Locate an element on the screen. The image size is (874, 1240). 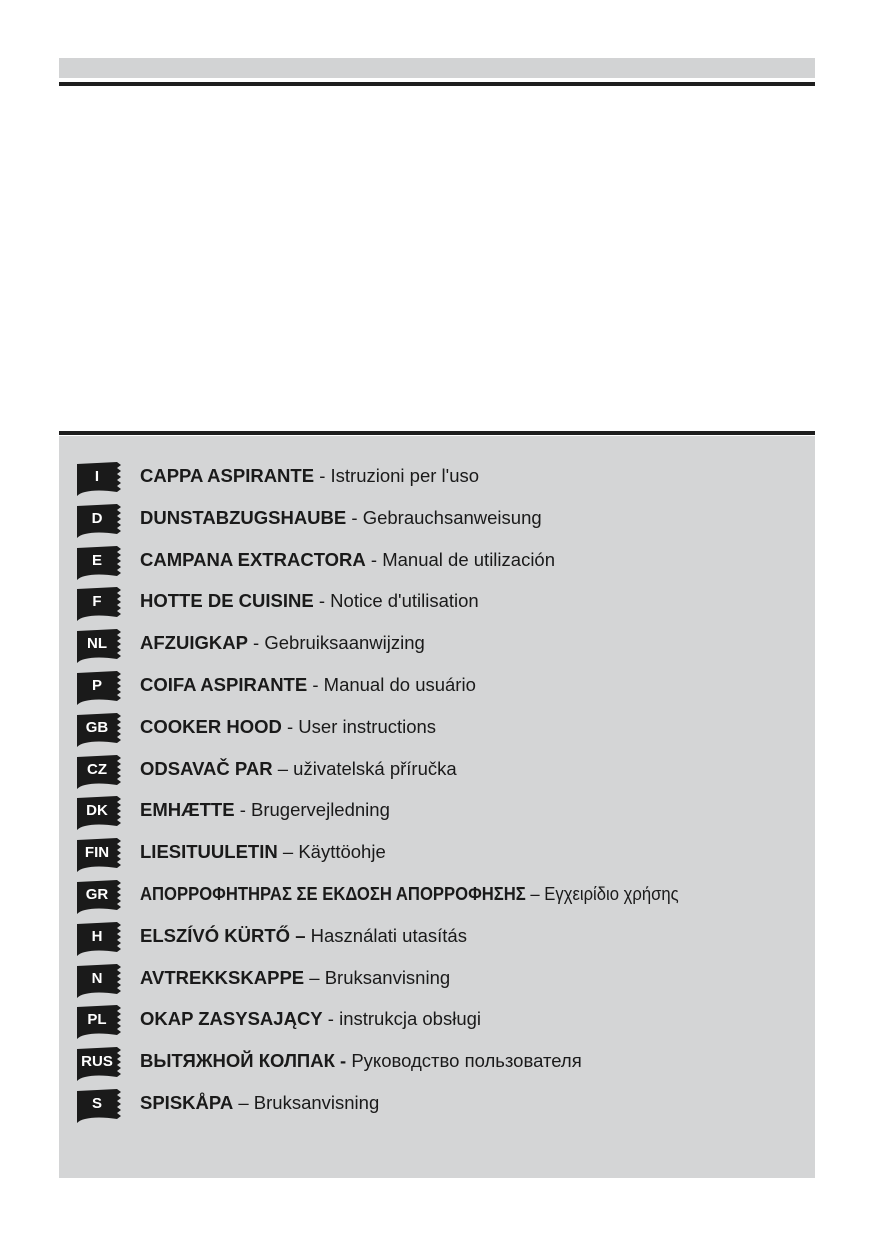
language-text: LIESITUULETIN – Käyttöohje is located at coordinates (263, 852).